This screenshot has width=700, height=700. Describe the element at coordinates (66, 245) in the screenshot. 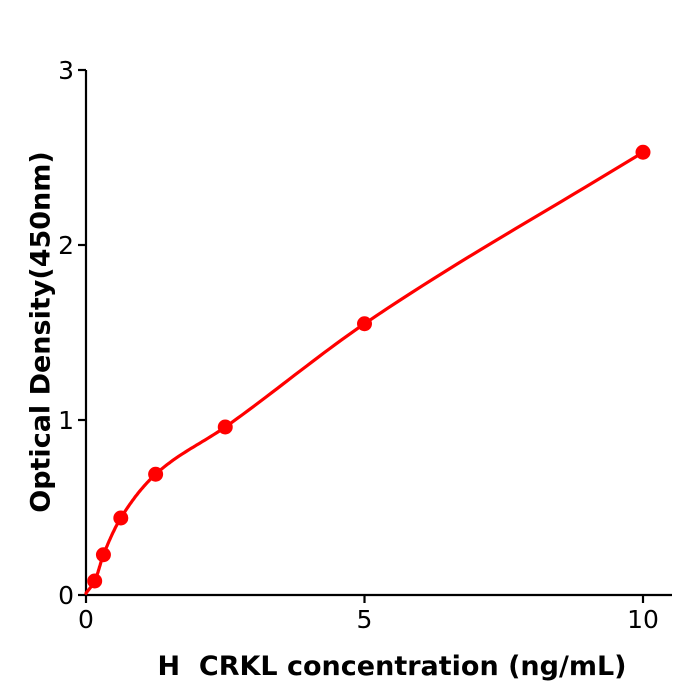

I see `y-tick-label: 2` at that location.